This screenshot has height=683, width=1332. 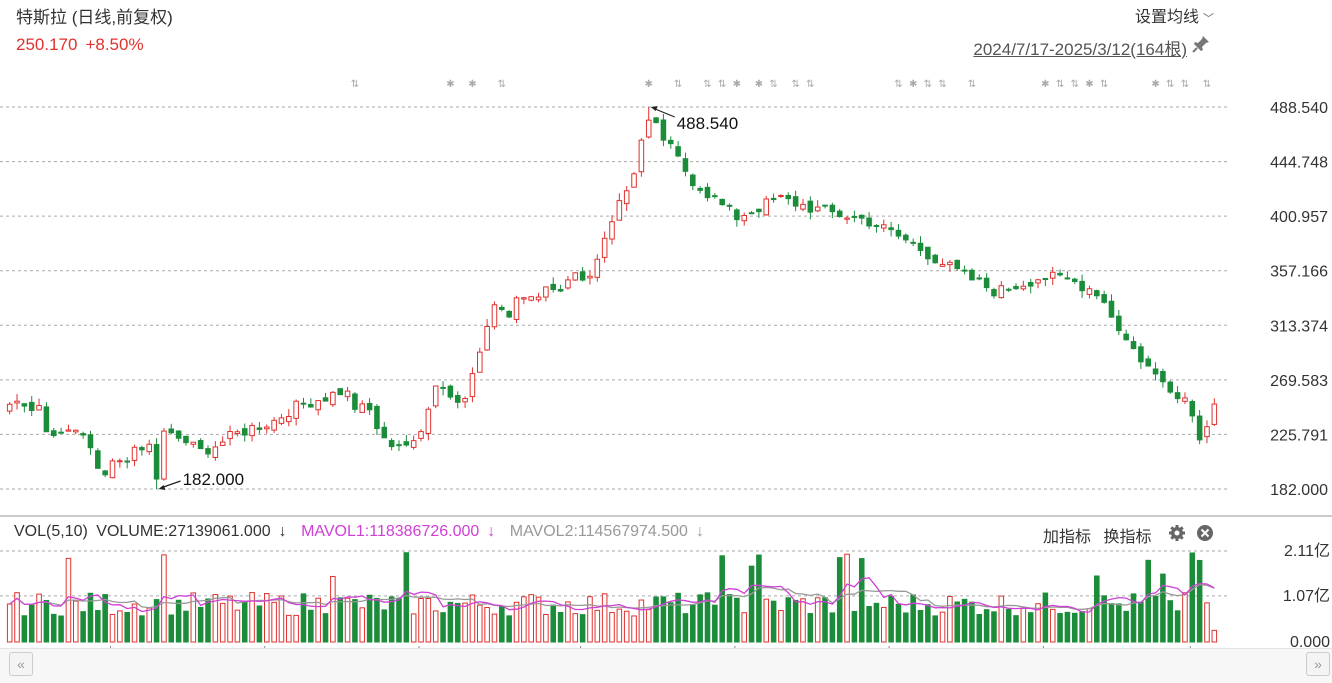 I want to click on switch-indicator-button: 换指标, so click(x=1127, y=537).